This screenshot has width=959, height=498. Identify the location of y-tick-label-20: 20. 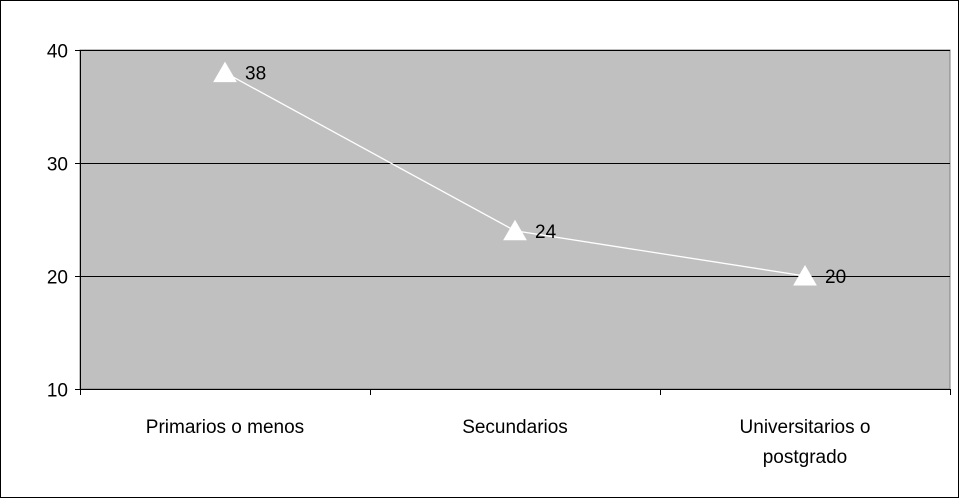
(57, 278).